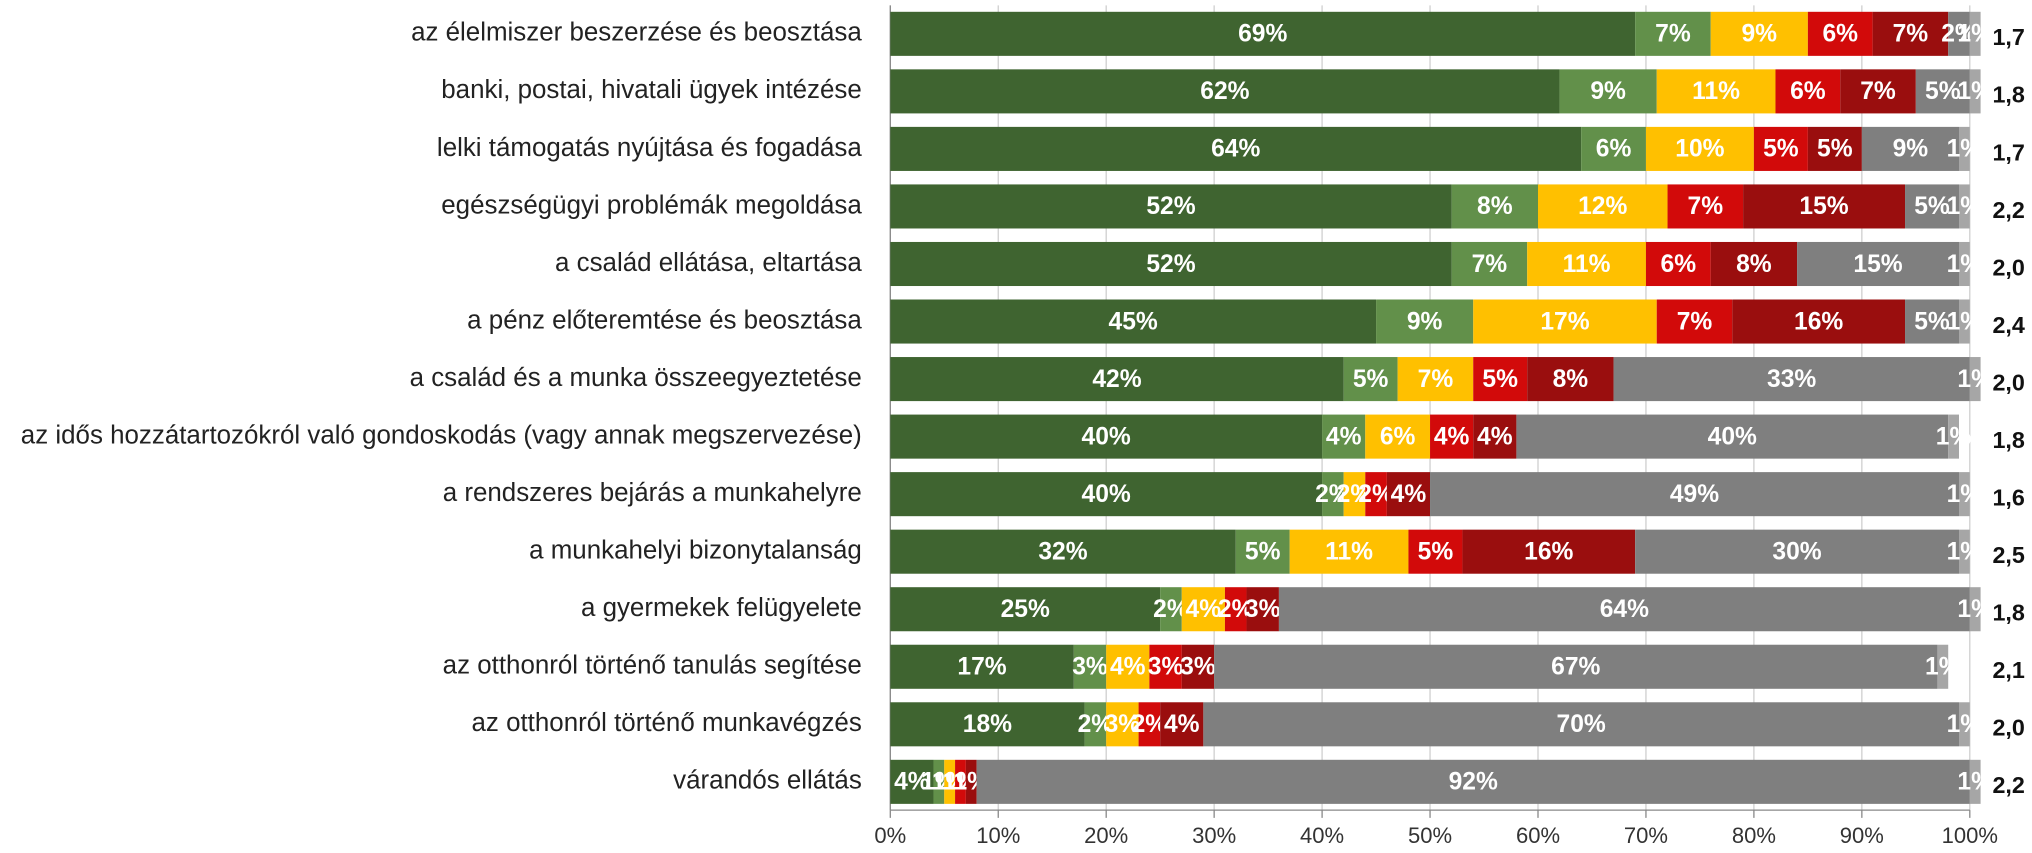 The image size is (2032, 853). I want to click on value-label: 16%, so click(1548, 551).